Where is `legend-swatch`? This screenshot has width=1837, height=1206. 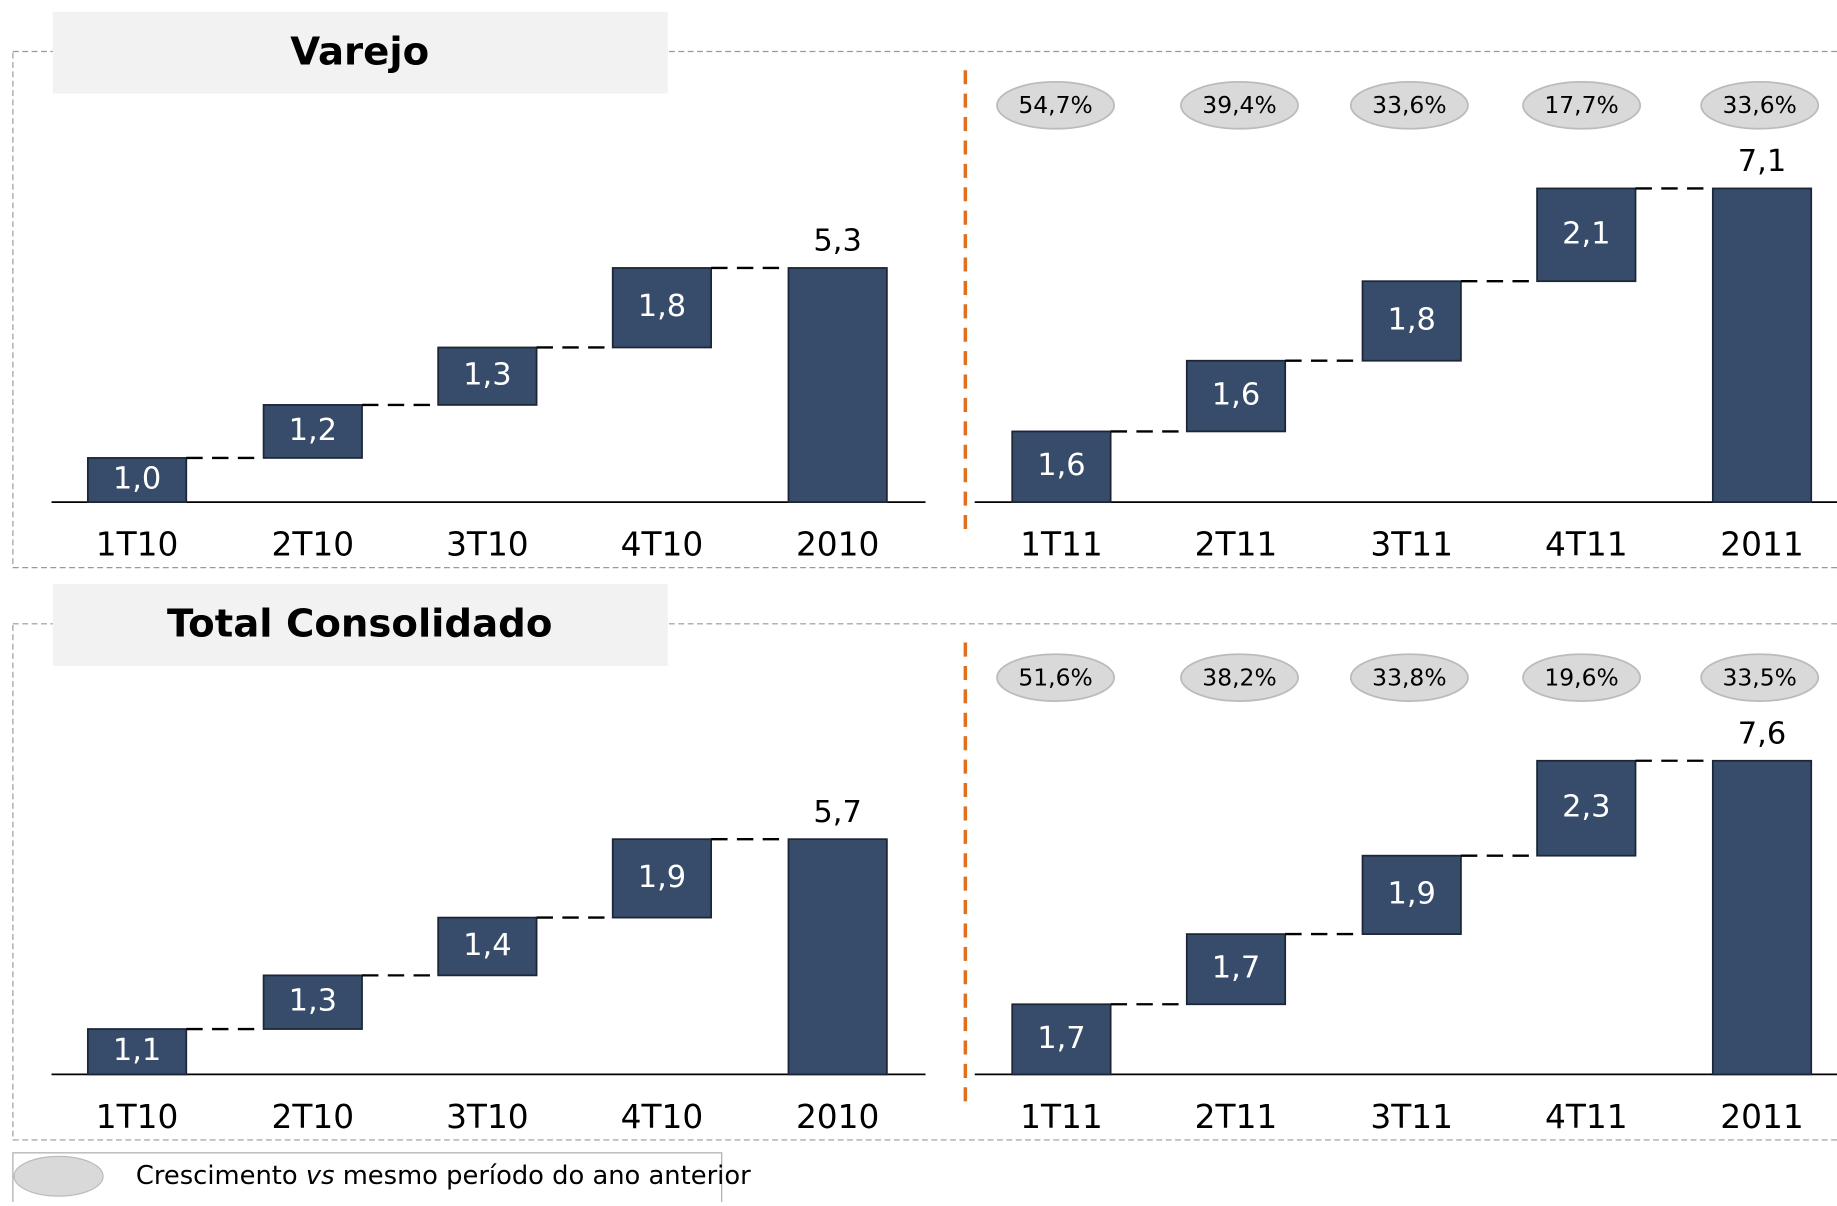
legend-swatch is located at coordinates (58, 1176).